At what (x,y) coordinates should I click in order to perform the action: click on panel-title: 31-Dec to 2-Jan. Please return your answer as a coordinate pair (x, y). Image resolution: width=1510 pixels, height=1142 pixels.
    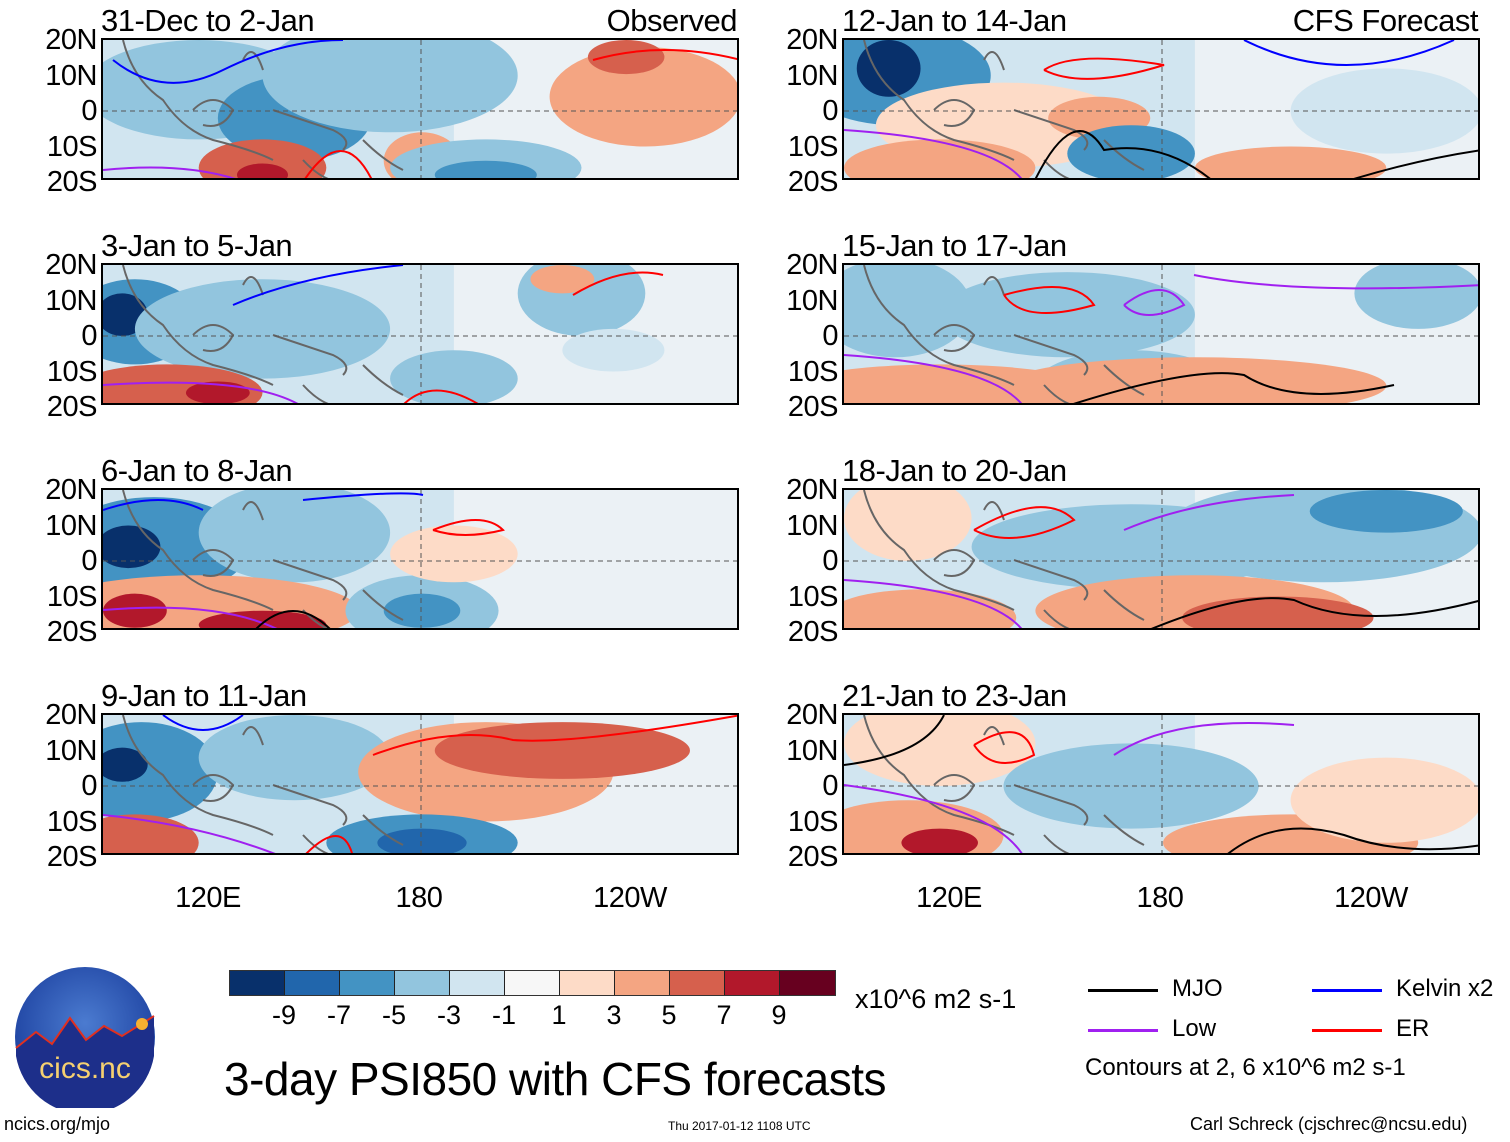
    Looking at the image, I should click on (208, 20).